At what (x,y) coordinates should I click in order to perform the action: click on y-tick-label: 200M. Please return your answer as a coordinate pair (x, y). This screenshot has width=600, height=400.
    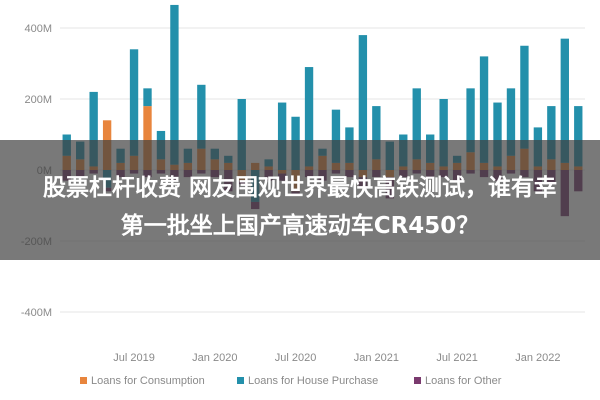
    Looking at the image, I should click on (38, 100).